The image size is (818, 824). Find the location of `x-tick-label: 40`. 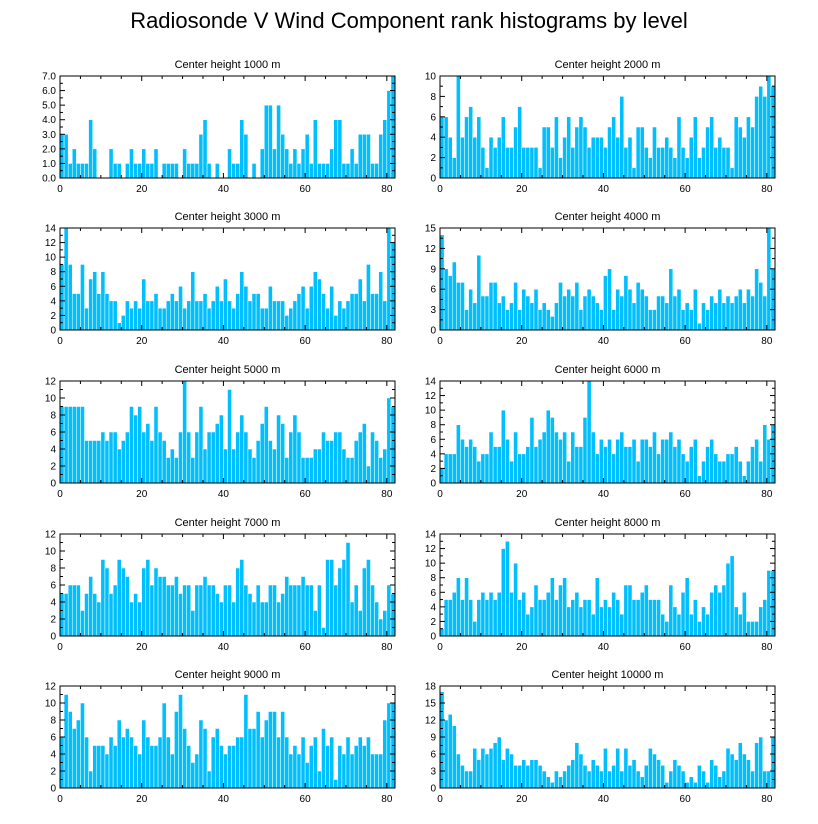

x-tick-label: 40 is located at coordinates (604, 189).